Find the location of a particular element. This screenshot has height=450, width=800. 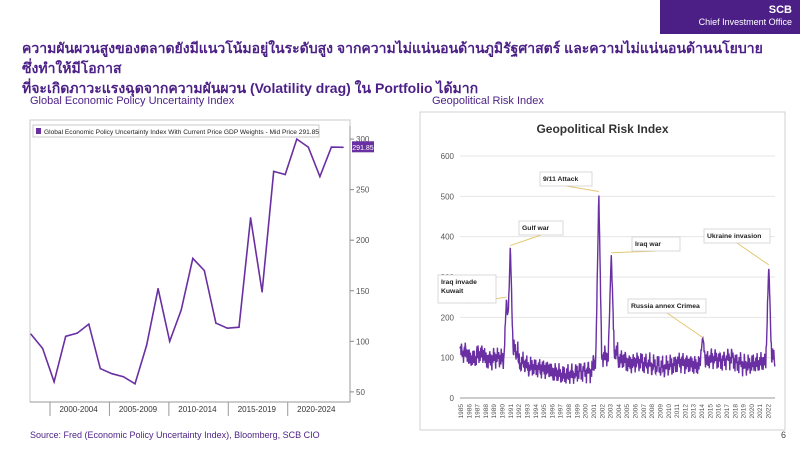

epu-y-tick-label: 250 is located at coordinates (363, 190).